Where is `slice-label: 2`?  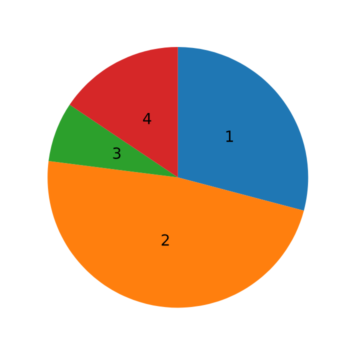 slice-label: 2 is located at coordinates (165, 240).